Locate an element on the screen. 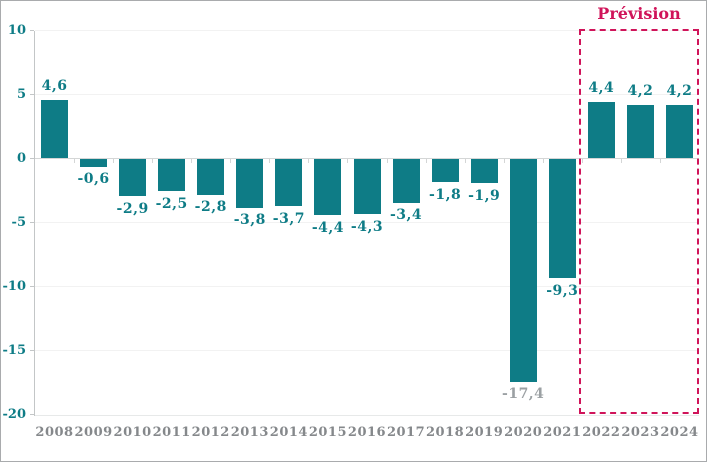 Image resolution: width=707 pixels, height=462 pixels. bar-value-label: 4,6 is located at coordinates (54, 85).